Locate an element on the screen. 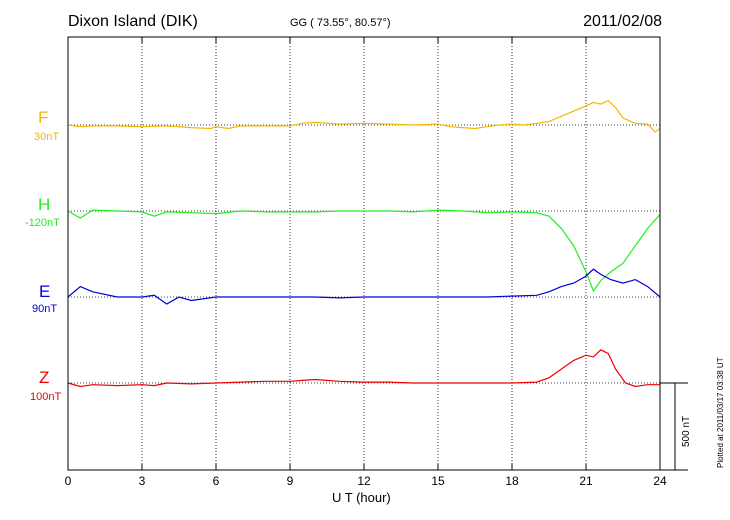 This screenshot has width=730, height=520. component-label-z: Z is located at coordinates (44, 377).